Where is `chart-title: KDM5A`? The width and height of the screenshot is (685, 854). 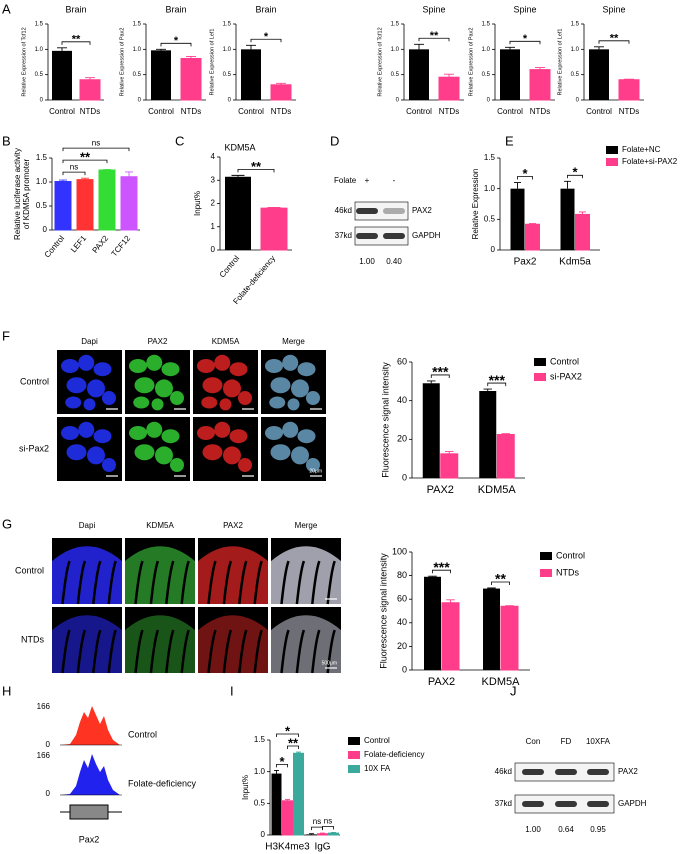
chart-title: KDM5A is located at coordinates (239, 147).